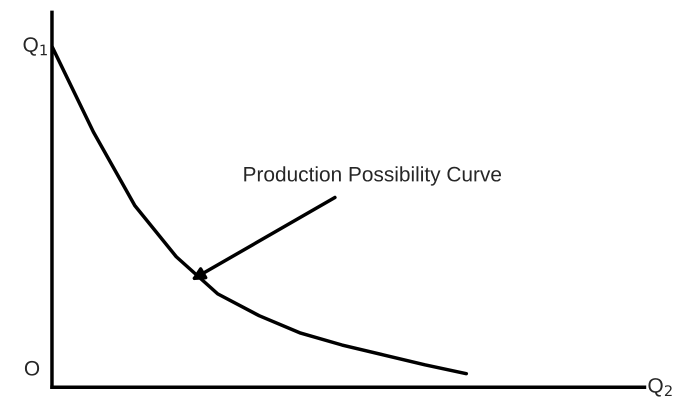 The height and width of the screenshot is (412, 693). Describe the element at coordinates (373, 176) in the screenshot. I see `annotation: Production Possibility Curve` at that location.